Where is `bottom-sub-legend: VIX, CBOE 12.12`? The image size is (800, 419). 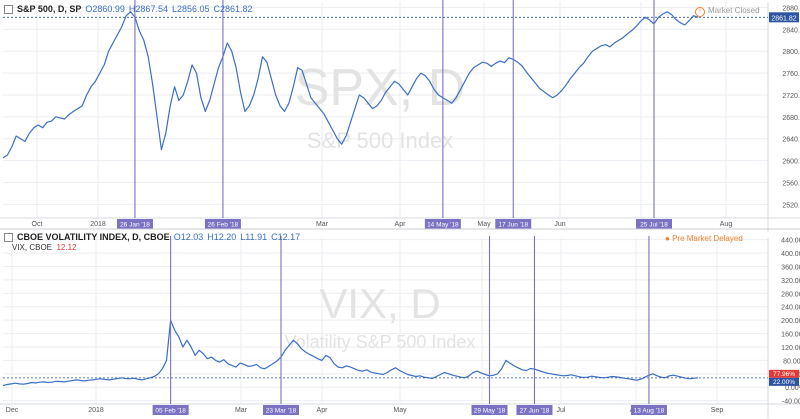 bottom-sub-legend: VIX, CBOE 12.12 is located at coordinates (44, 247).